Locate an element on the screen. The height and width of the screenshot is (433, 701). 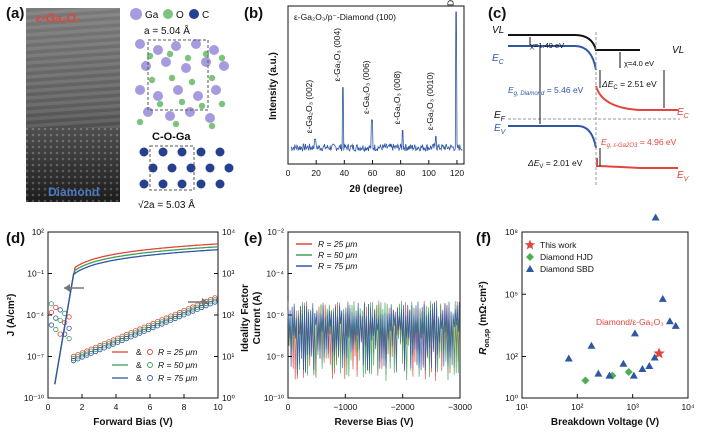
bench-y-axis-label: Ron,sp (mΩ·cm²) is located at coordinates (484, 317).